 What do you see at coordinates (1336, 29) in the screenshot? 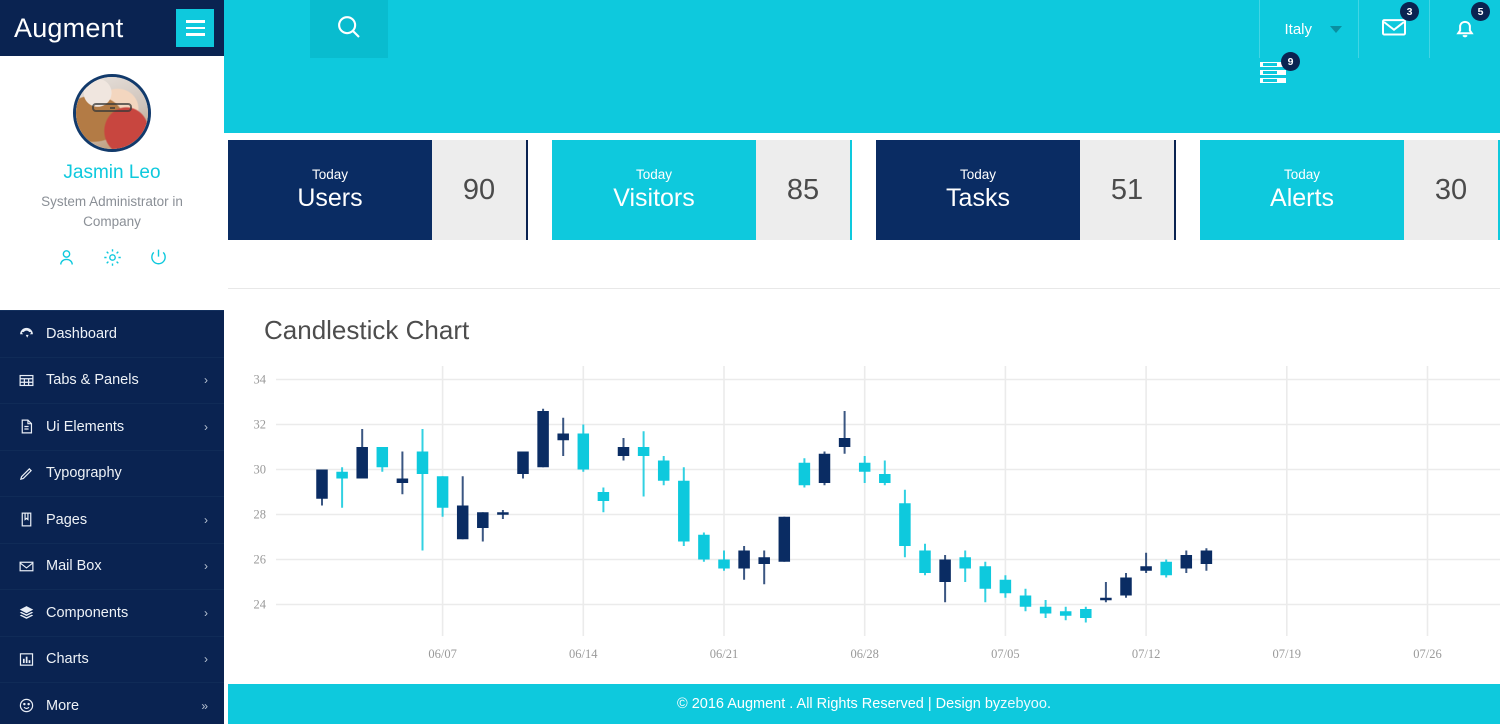
I see `chevron-down-icon` at bounding box center [1336, 29].